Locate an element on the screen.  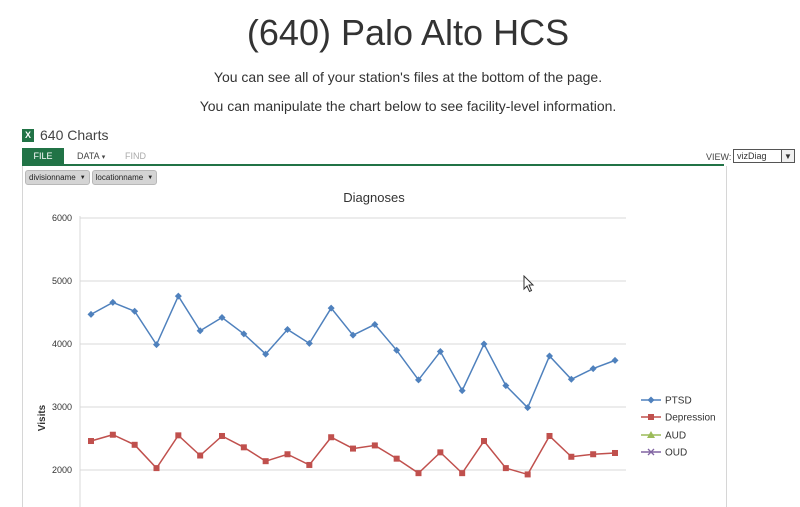
filter-locationname: locationname ▼ is located at coordinates (124, 177).